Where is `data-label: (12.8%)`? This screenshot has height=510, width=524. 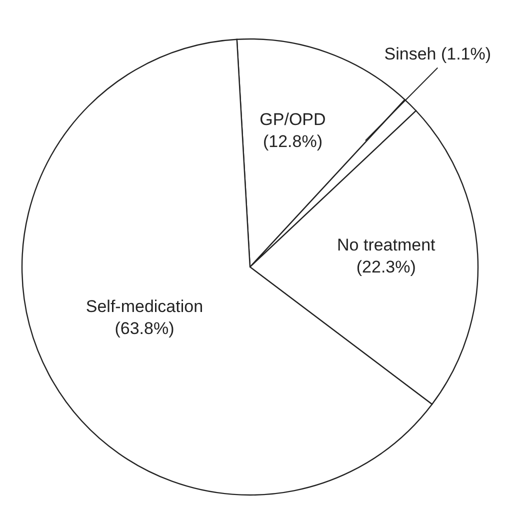 data-label: (12.8%) is located at coordinates (292, 141).